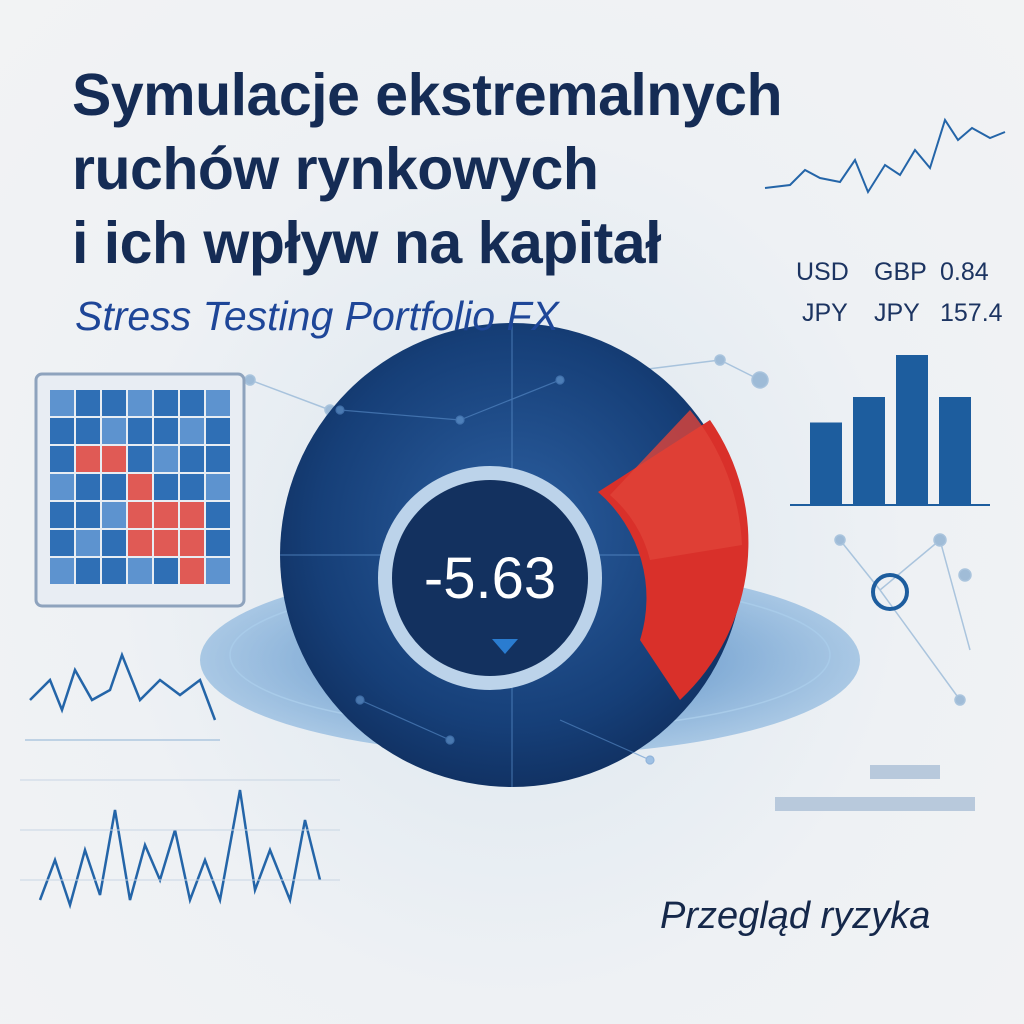 The width and height of the screenshot is (1024, 1024). Describe the element at coordinates (890, 430) in the screenshot. I see `bar-chart` at that location.